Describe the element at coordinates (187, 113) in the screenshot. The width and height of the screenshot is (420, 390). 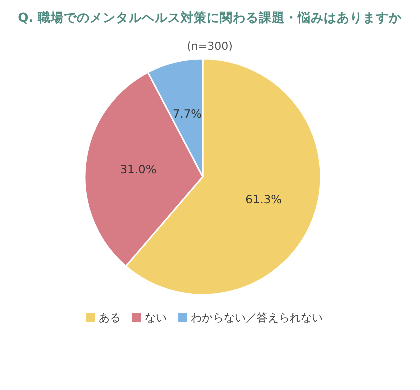
I see `data-label: 7.7%` at that location.